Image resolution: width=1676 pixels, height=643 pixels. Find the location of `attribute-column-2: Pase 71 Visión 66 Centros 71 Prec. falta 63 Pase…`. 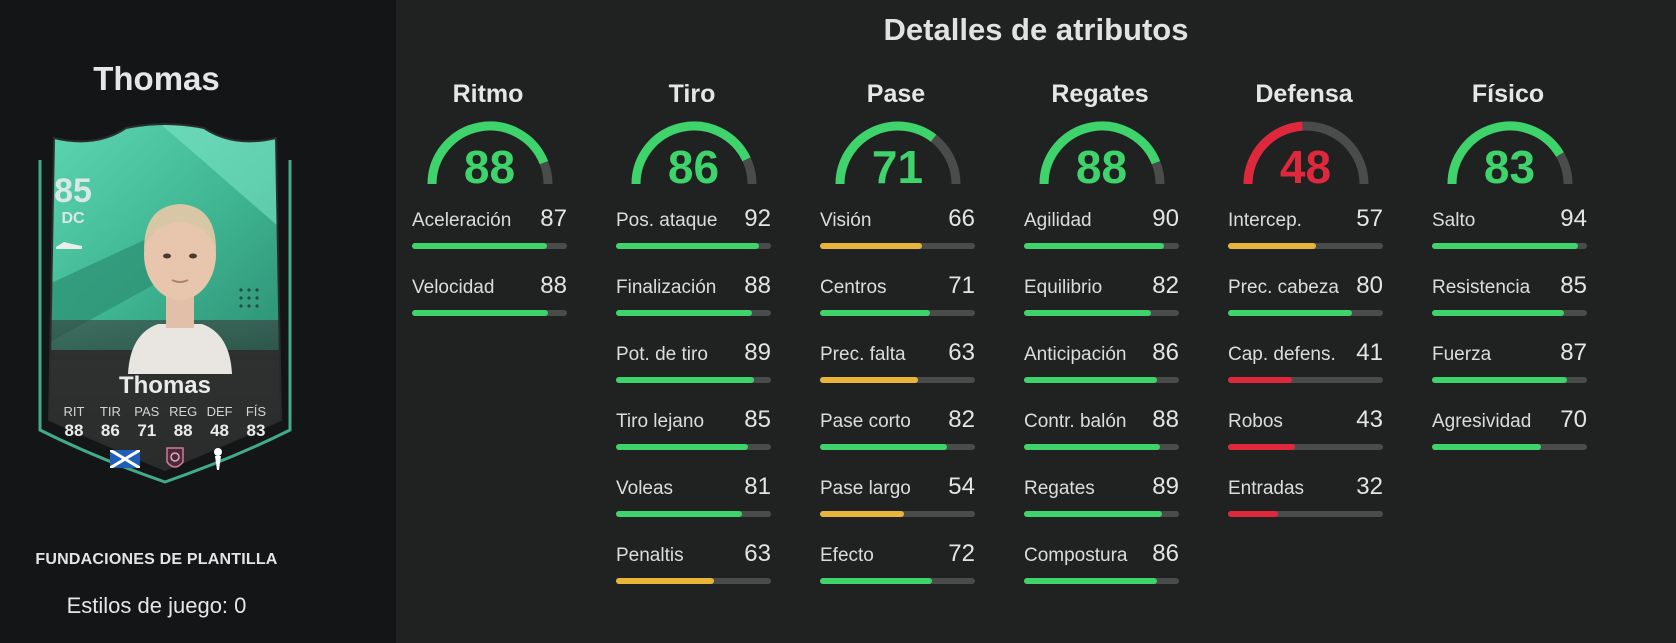

attribute-column-2: Pase 71 Visión 66 Centros 71 Prec. falta 63 Pase… is located at coordinates (897, 346).